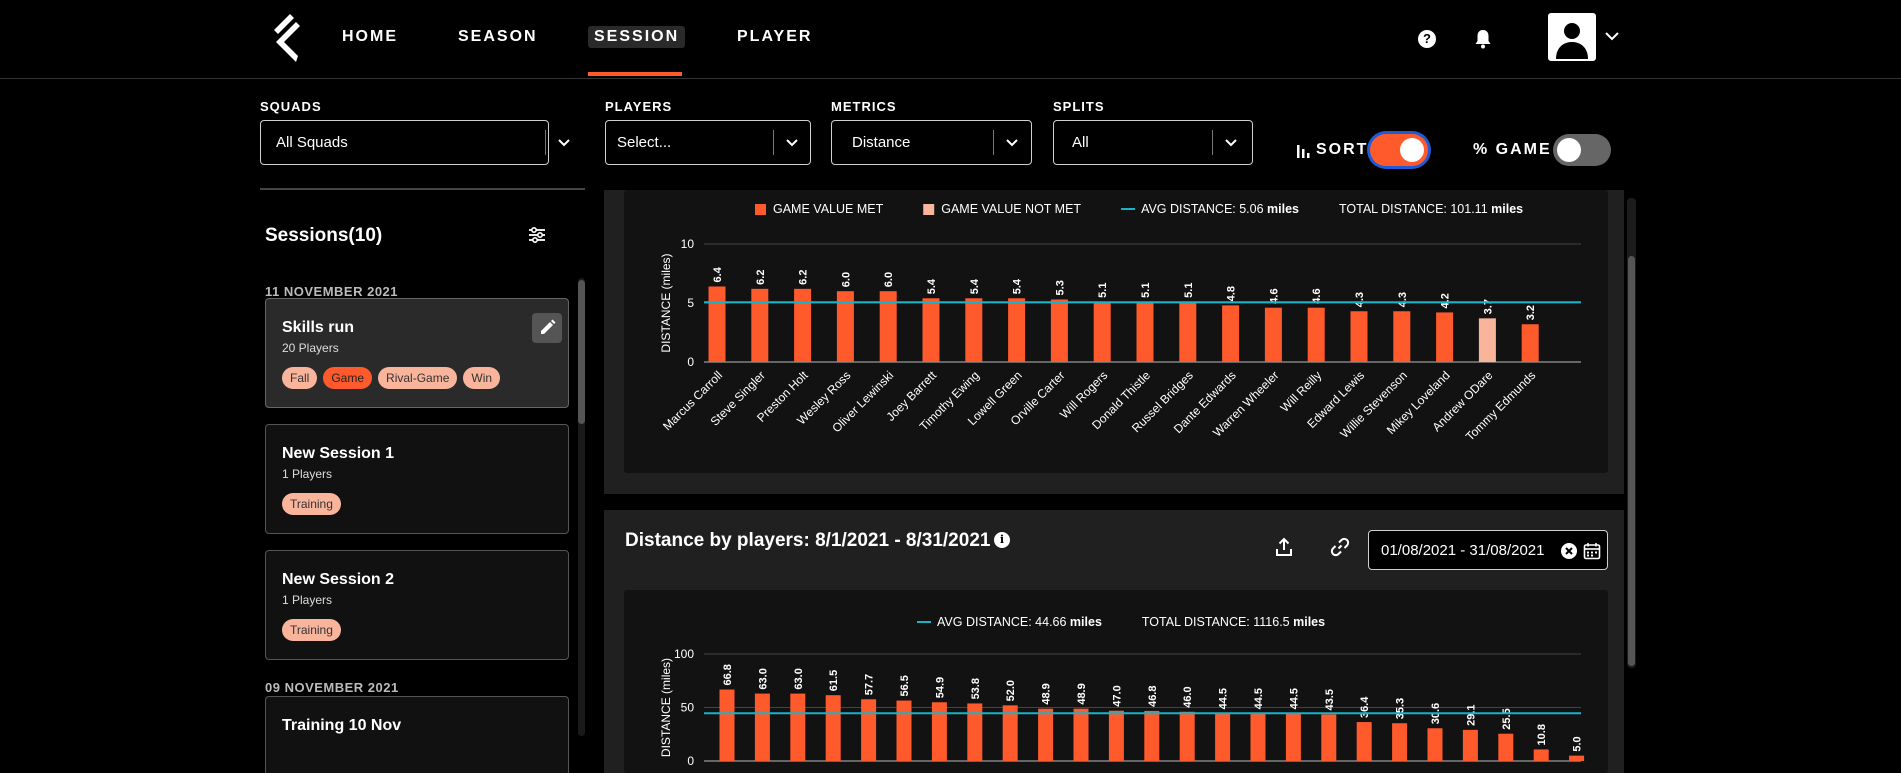 The width and height of the screenshot is (1901, 773). Describe the element at coordinates (1153, 142) in the screenshot. I see `splits-select: All` at that location.